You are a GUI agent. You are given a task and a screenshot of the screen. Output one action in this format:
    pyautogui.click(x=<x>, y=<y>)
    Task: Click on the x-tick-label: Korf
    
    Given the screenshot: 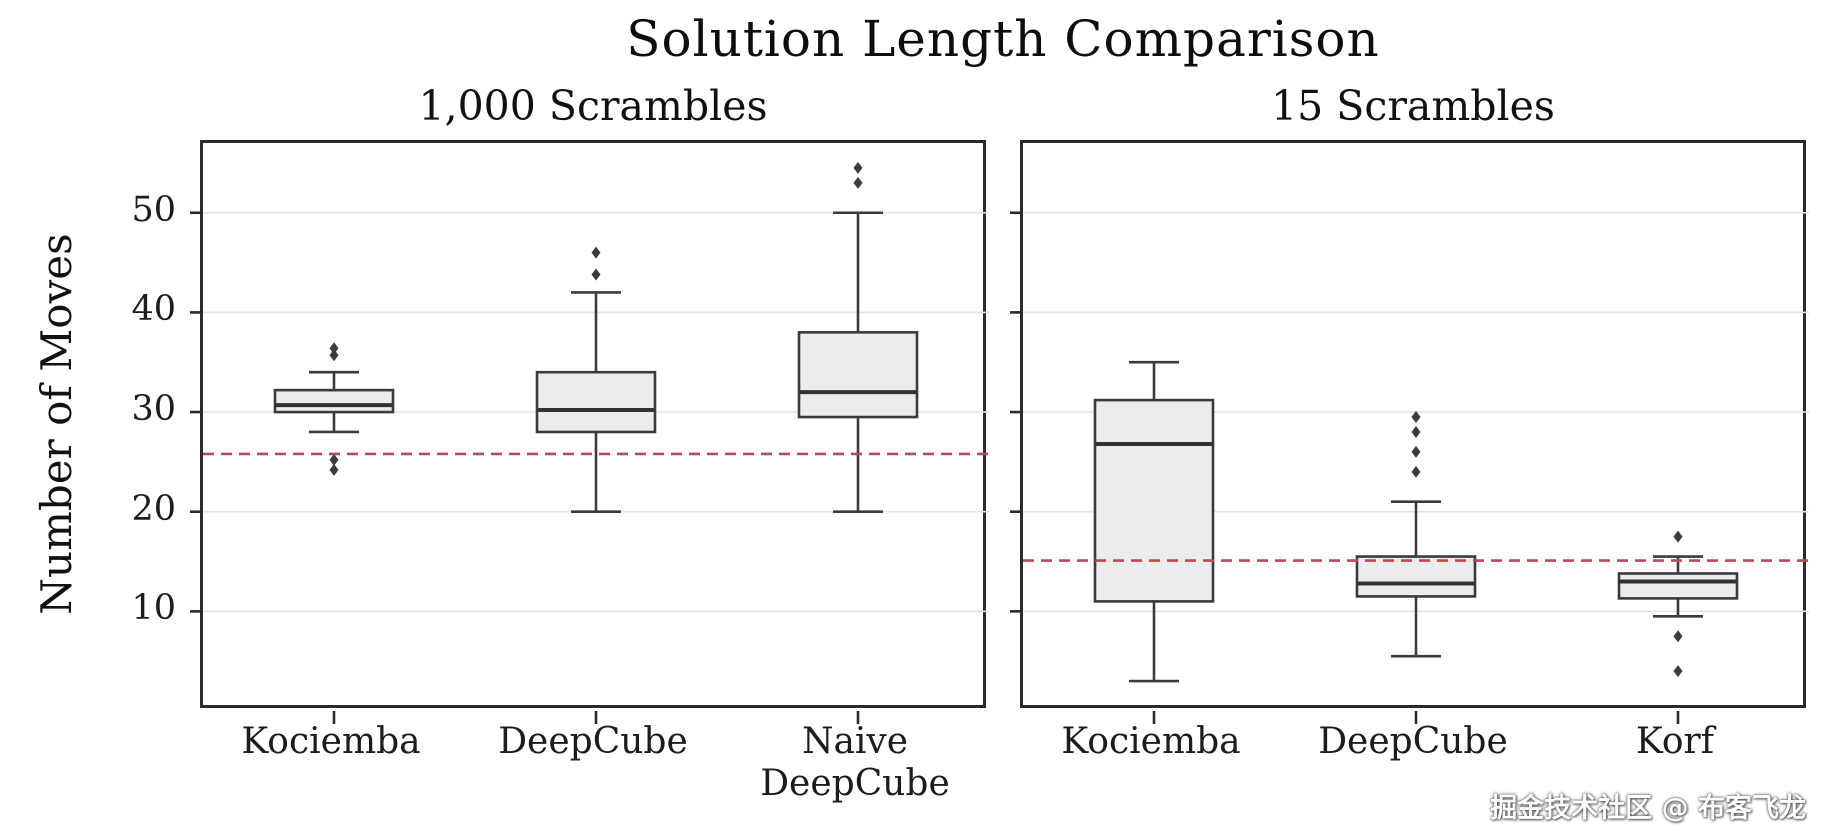 What is the action you would take?
    pyautogui.click(x=1675, y=741)
    